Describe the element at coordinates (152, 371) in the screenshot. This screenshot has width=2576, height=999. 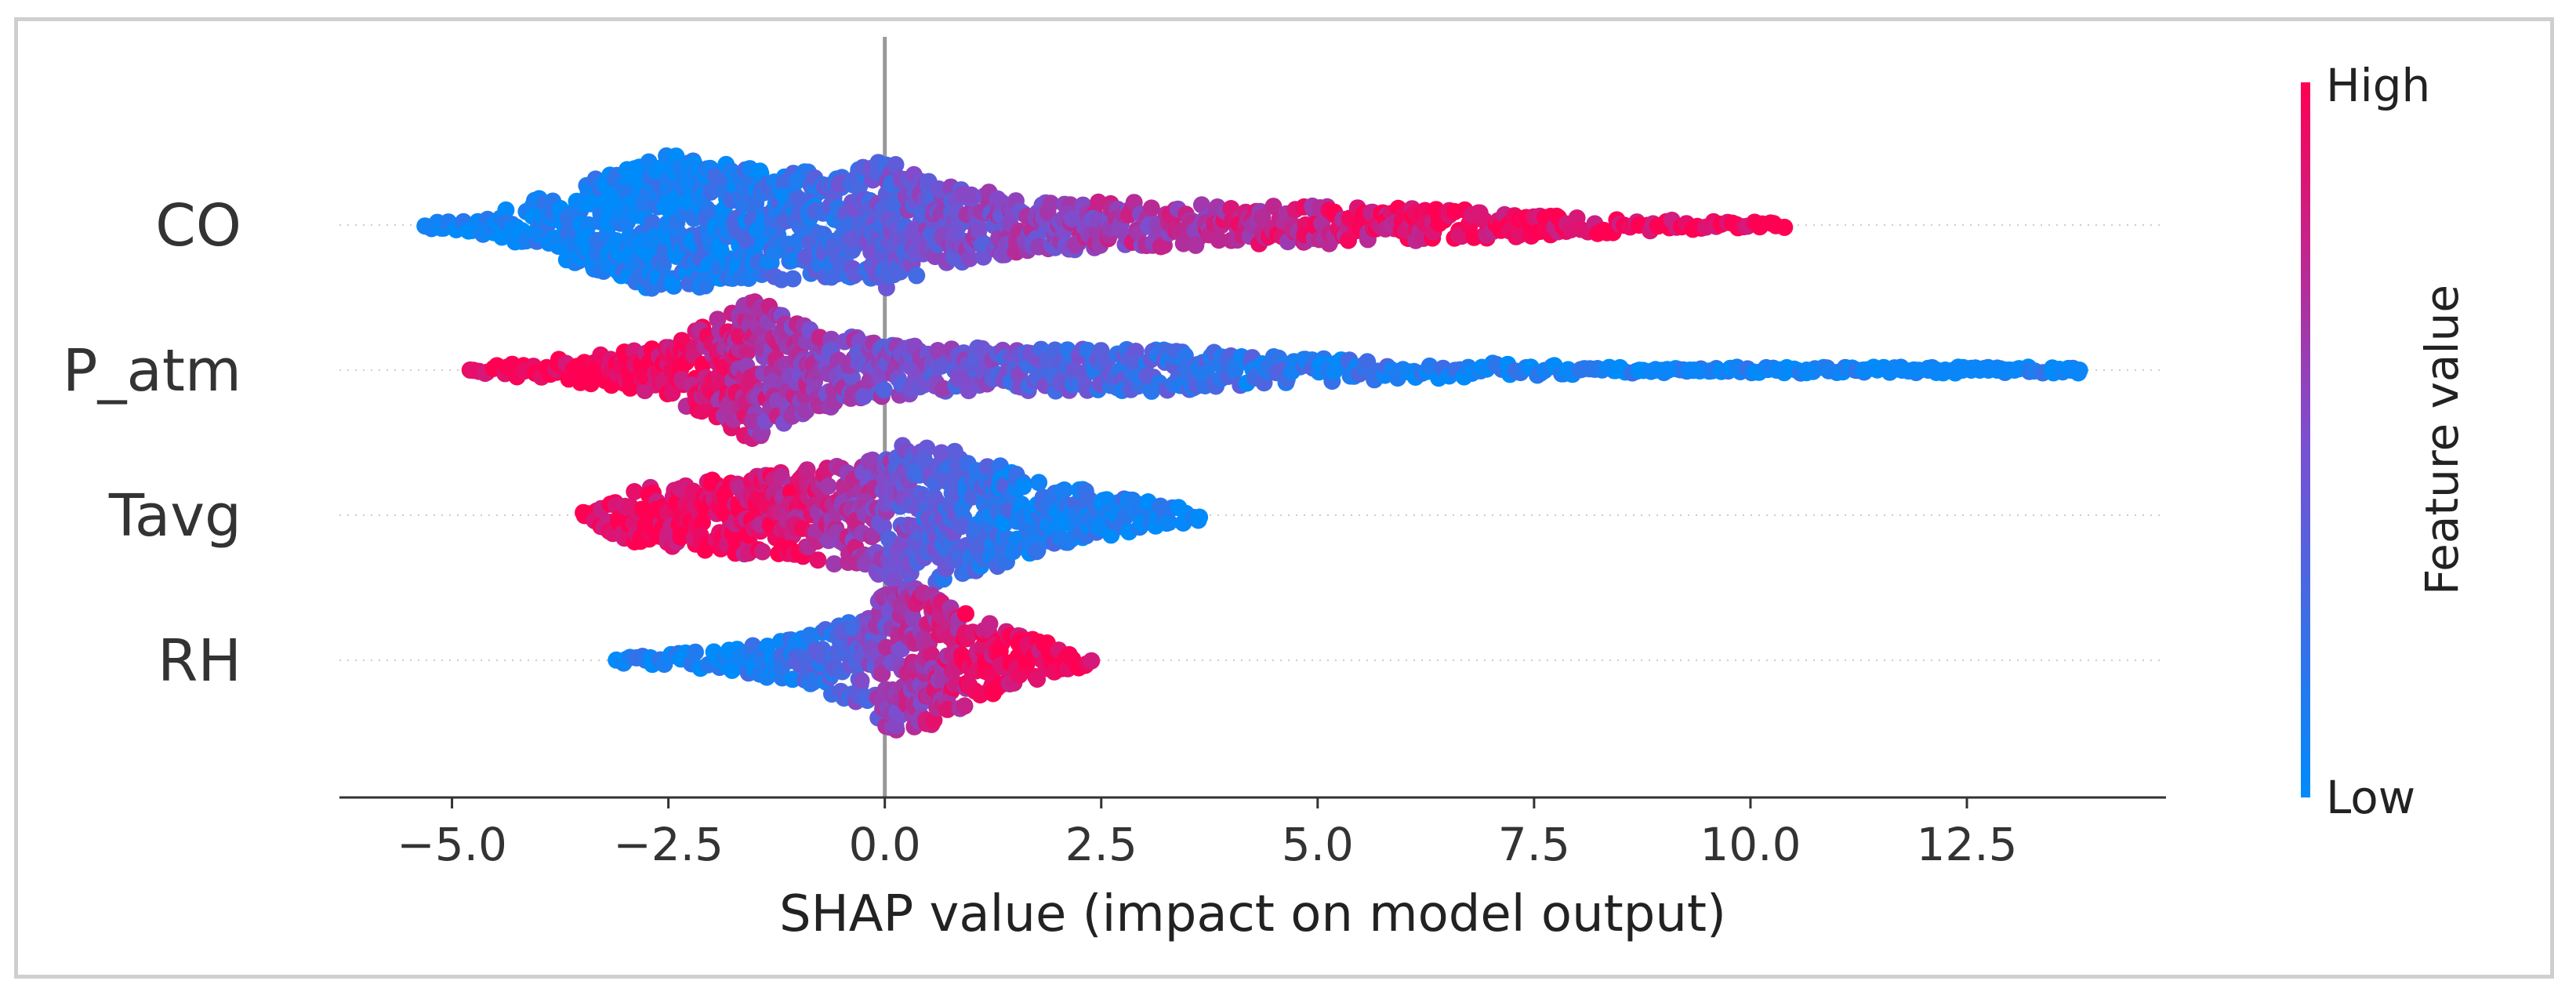
I see `feature-label-p_atm: P_atm` at that location.